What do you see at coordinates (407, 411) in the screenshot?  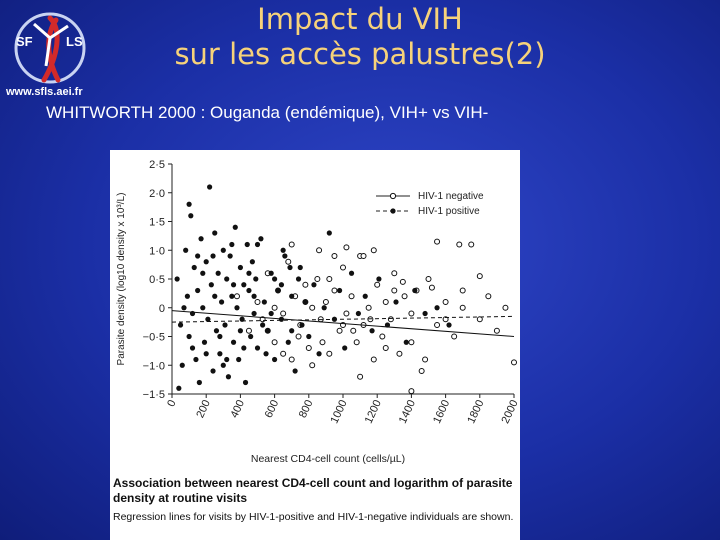 I see `x-tick-label: 1400` at bounding box center [407, 411].